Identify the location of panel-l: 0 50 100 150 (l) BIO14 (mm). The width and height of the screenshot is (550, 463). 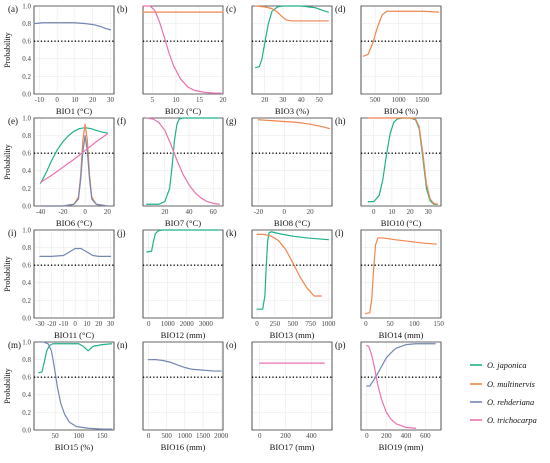
(389, 284).